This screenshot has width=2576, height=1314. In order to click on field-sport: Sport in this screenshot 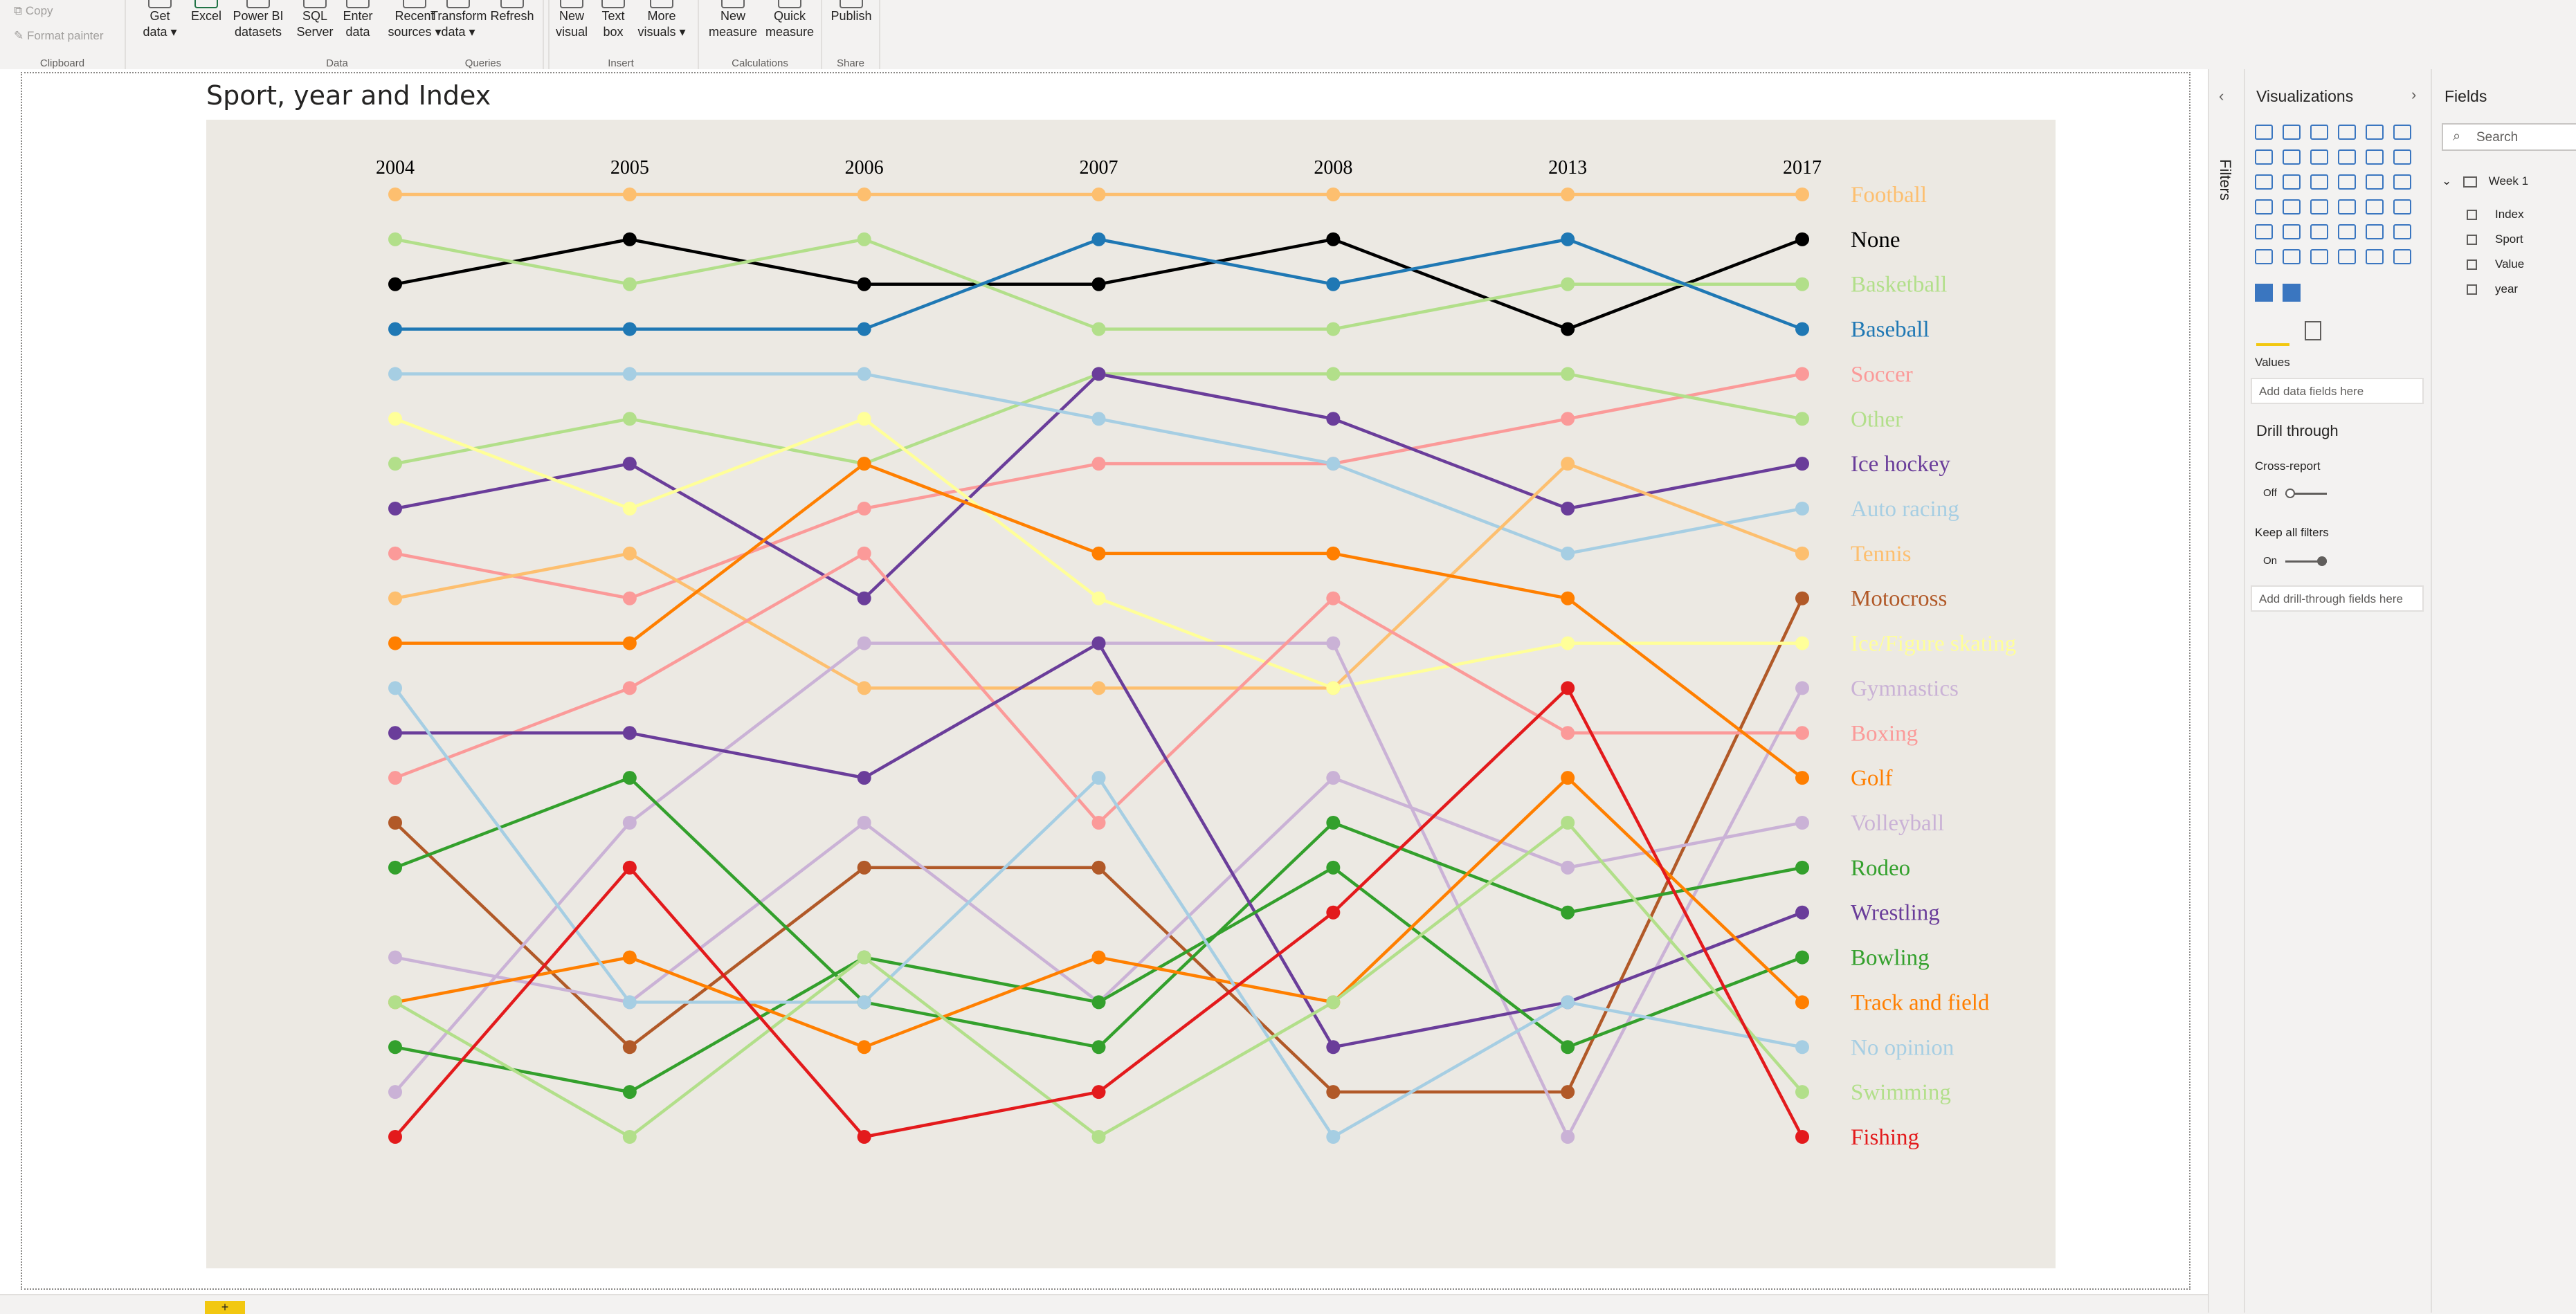, I will do `click(2495, 239)`.